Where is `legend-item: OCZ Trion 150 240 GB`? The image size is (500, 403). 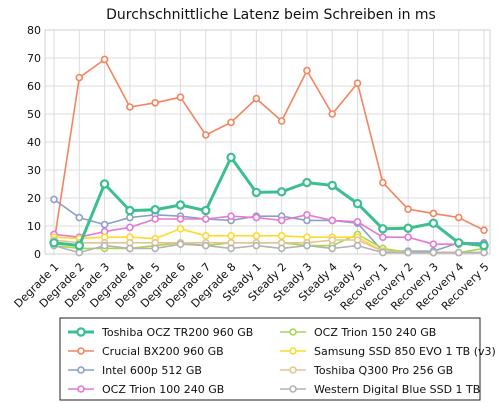
legend-item: OCZ Trion 150 240 GB is located at coordinates (358, 332).